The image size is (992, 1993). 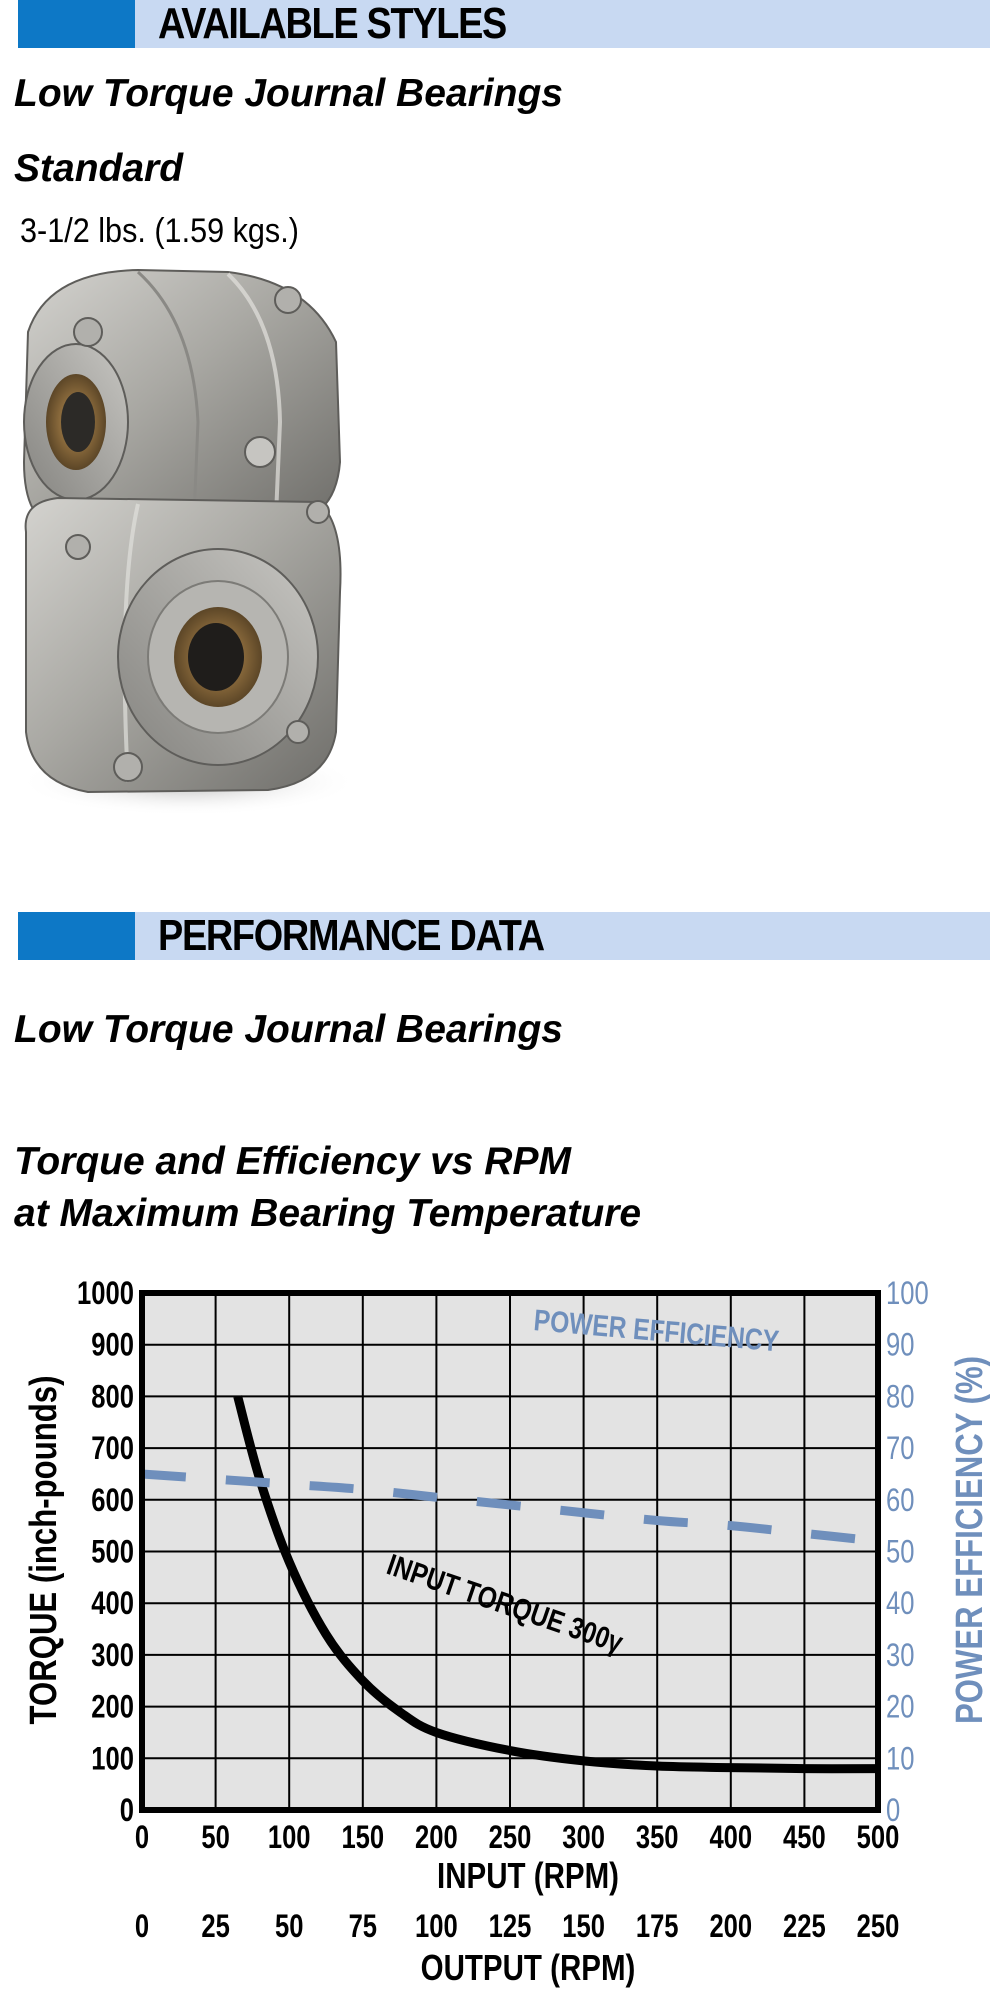 What do you see at coordinates (99, 168) in the screenshot?
I see `style-name: Standard` at bounding box center [99, 168].